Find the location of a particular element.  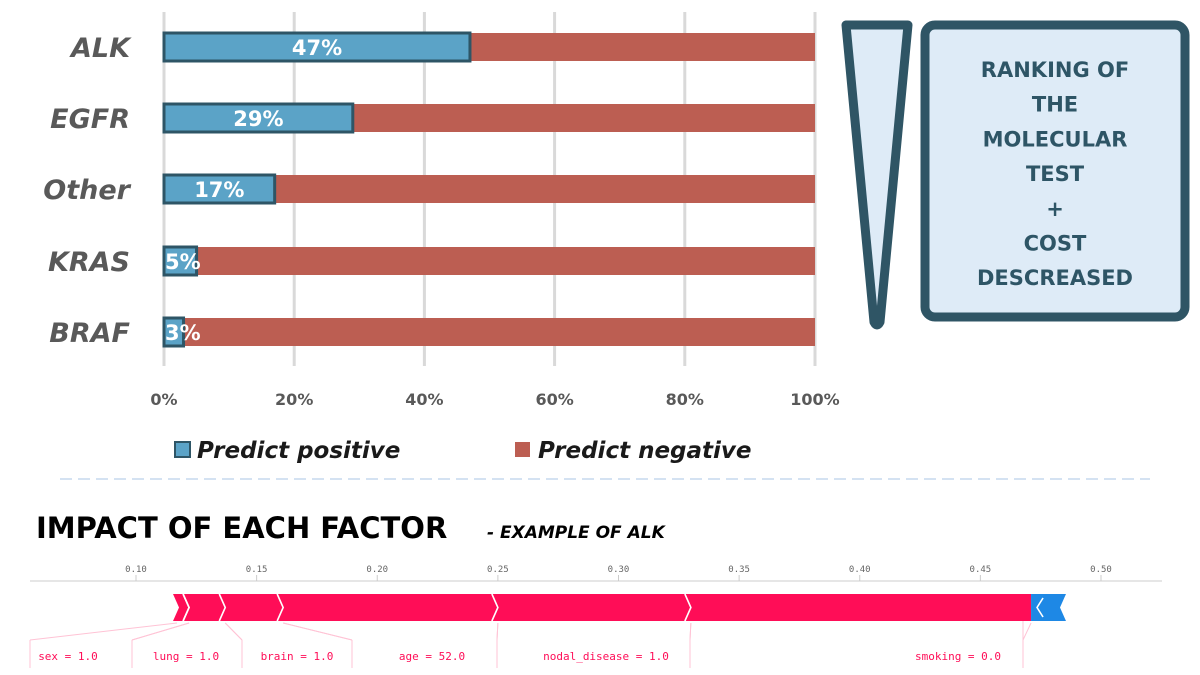

legend-swatch-negative is located at coordinates (522, 449).